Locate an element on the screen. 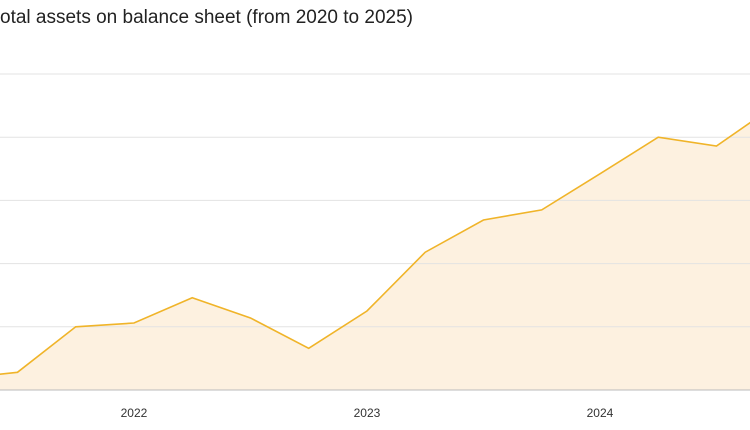  x-tick-label: 2023 is located at coordinates (367, 413).